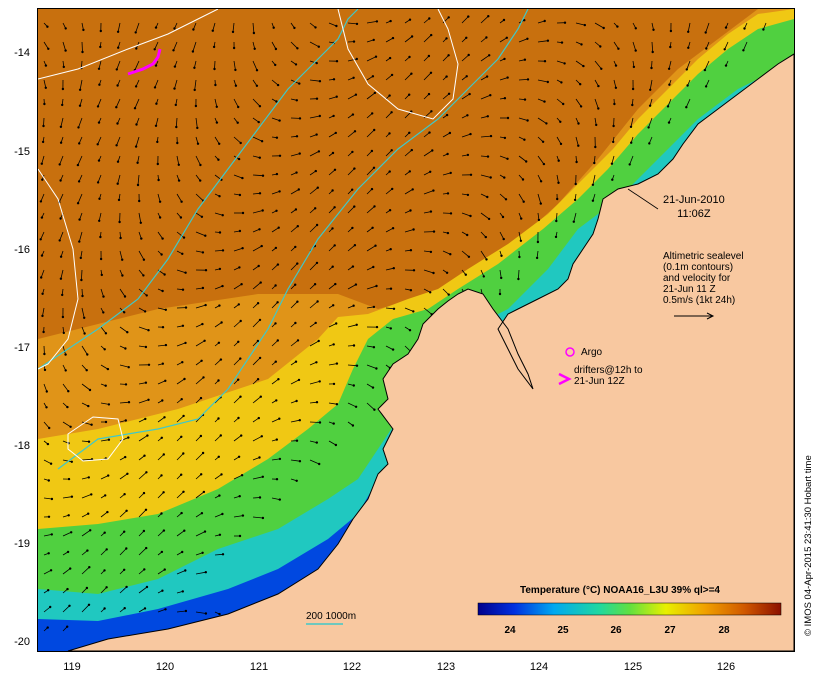 The height and width of the screenshot is (680, 820). What do you see at coordinates (670, 630) in the screenshot?
I see `colorbar-tick: 27` at bounding box center [670, 630].